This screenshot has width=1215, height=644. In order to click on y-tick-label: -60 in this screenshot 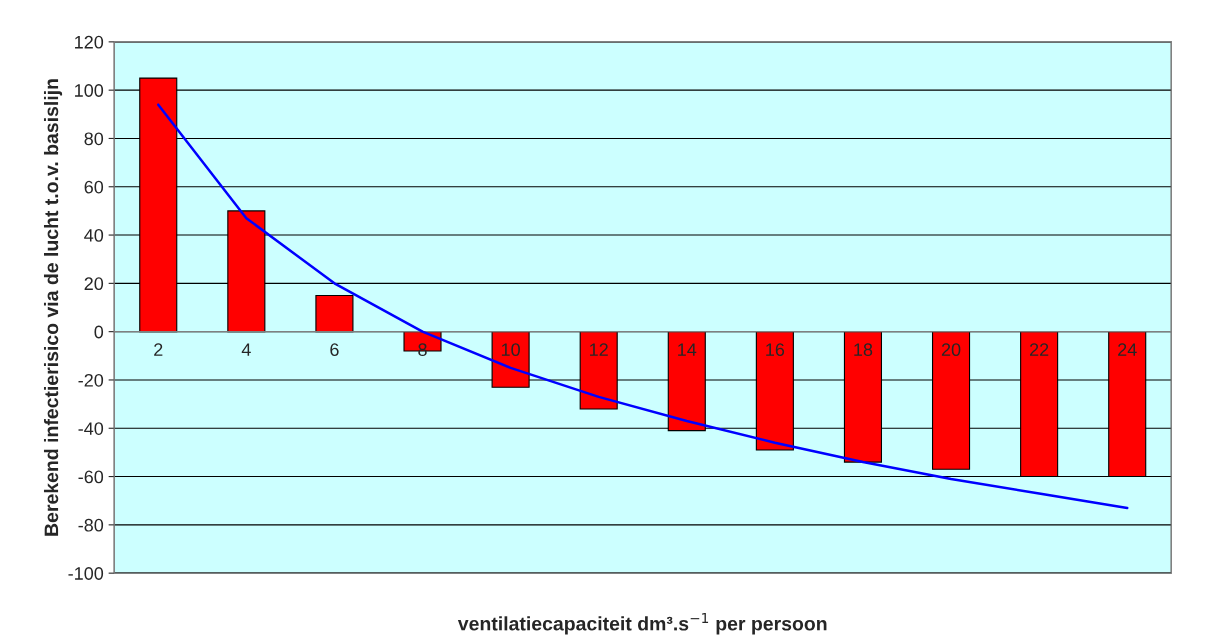, I will do `click(91, 477)`.